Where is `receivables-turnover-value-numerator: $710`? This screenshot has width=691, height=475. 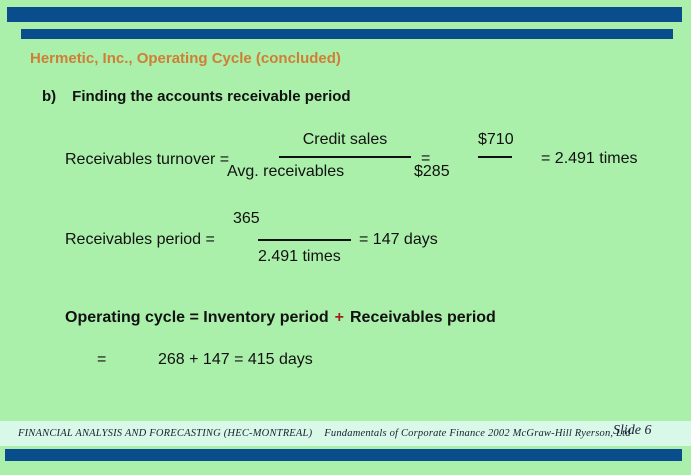 receivables-turnover-value-numerator: $710 is located at coordinates (496, 139).